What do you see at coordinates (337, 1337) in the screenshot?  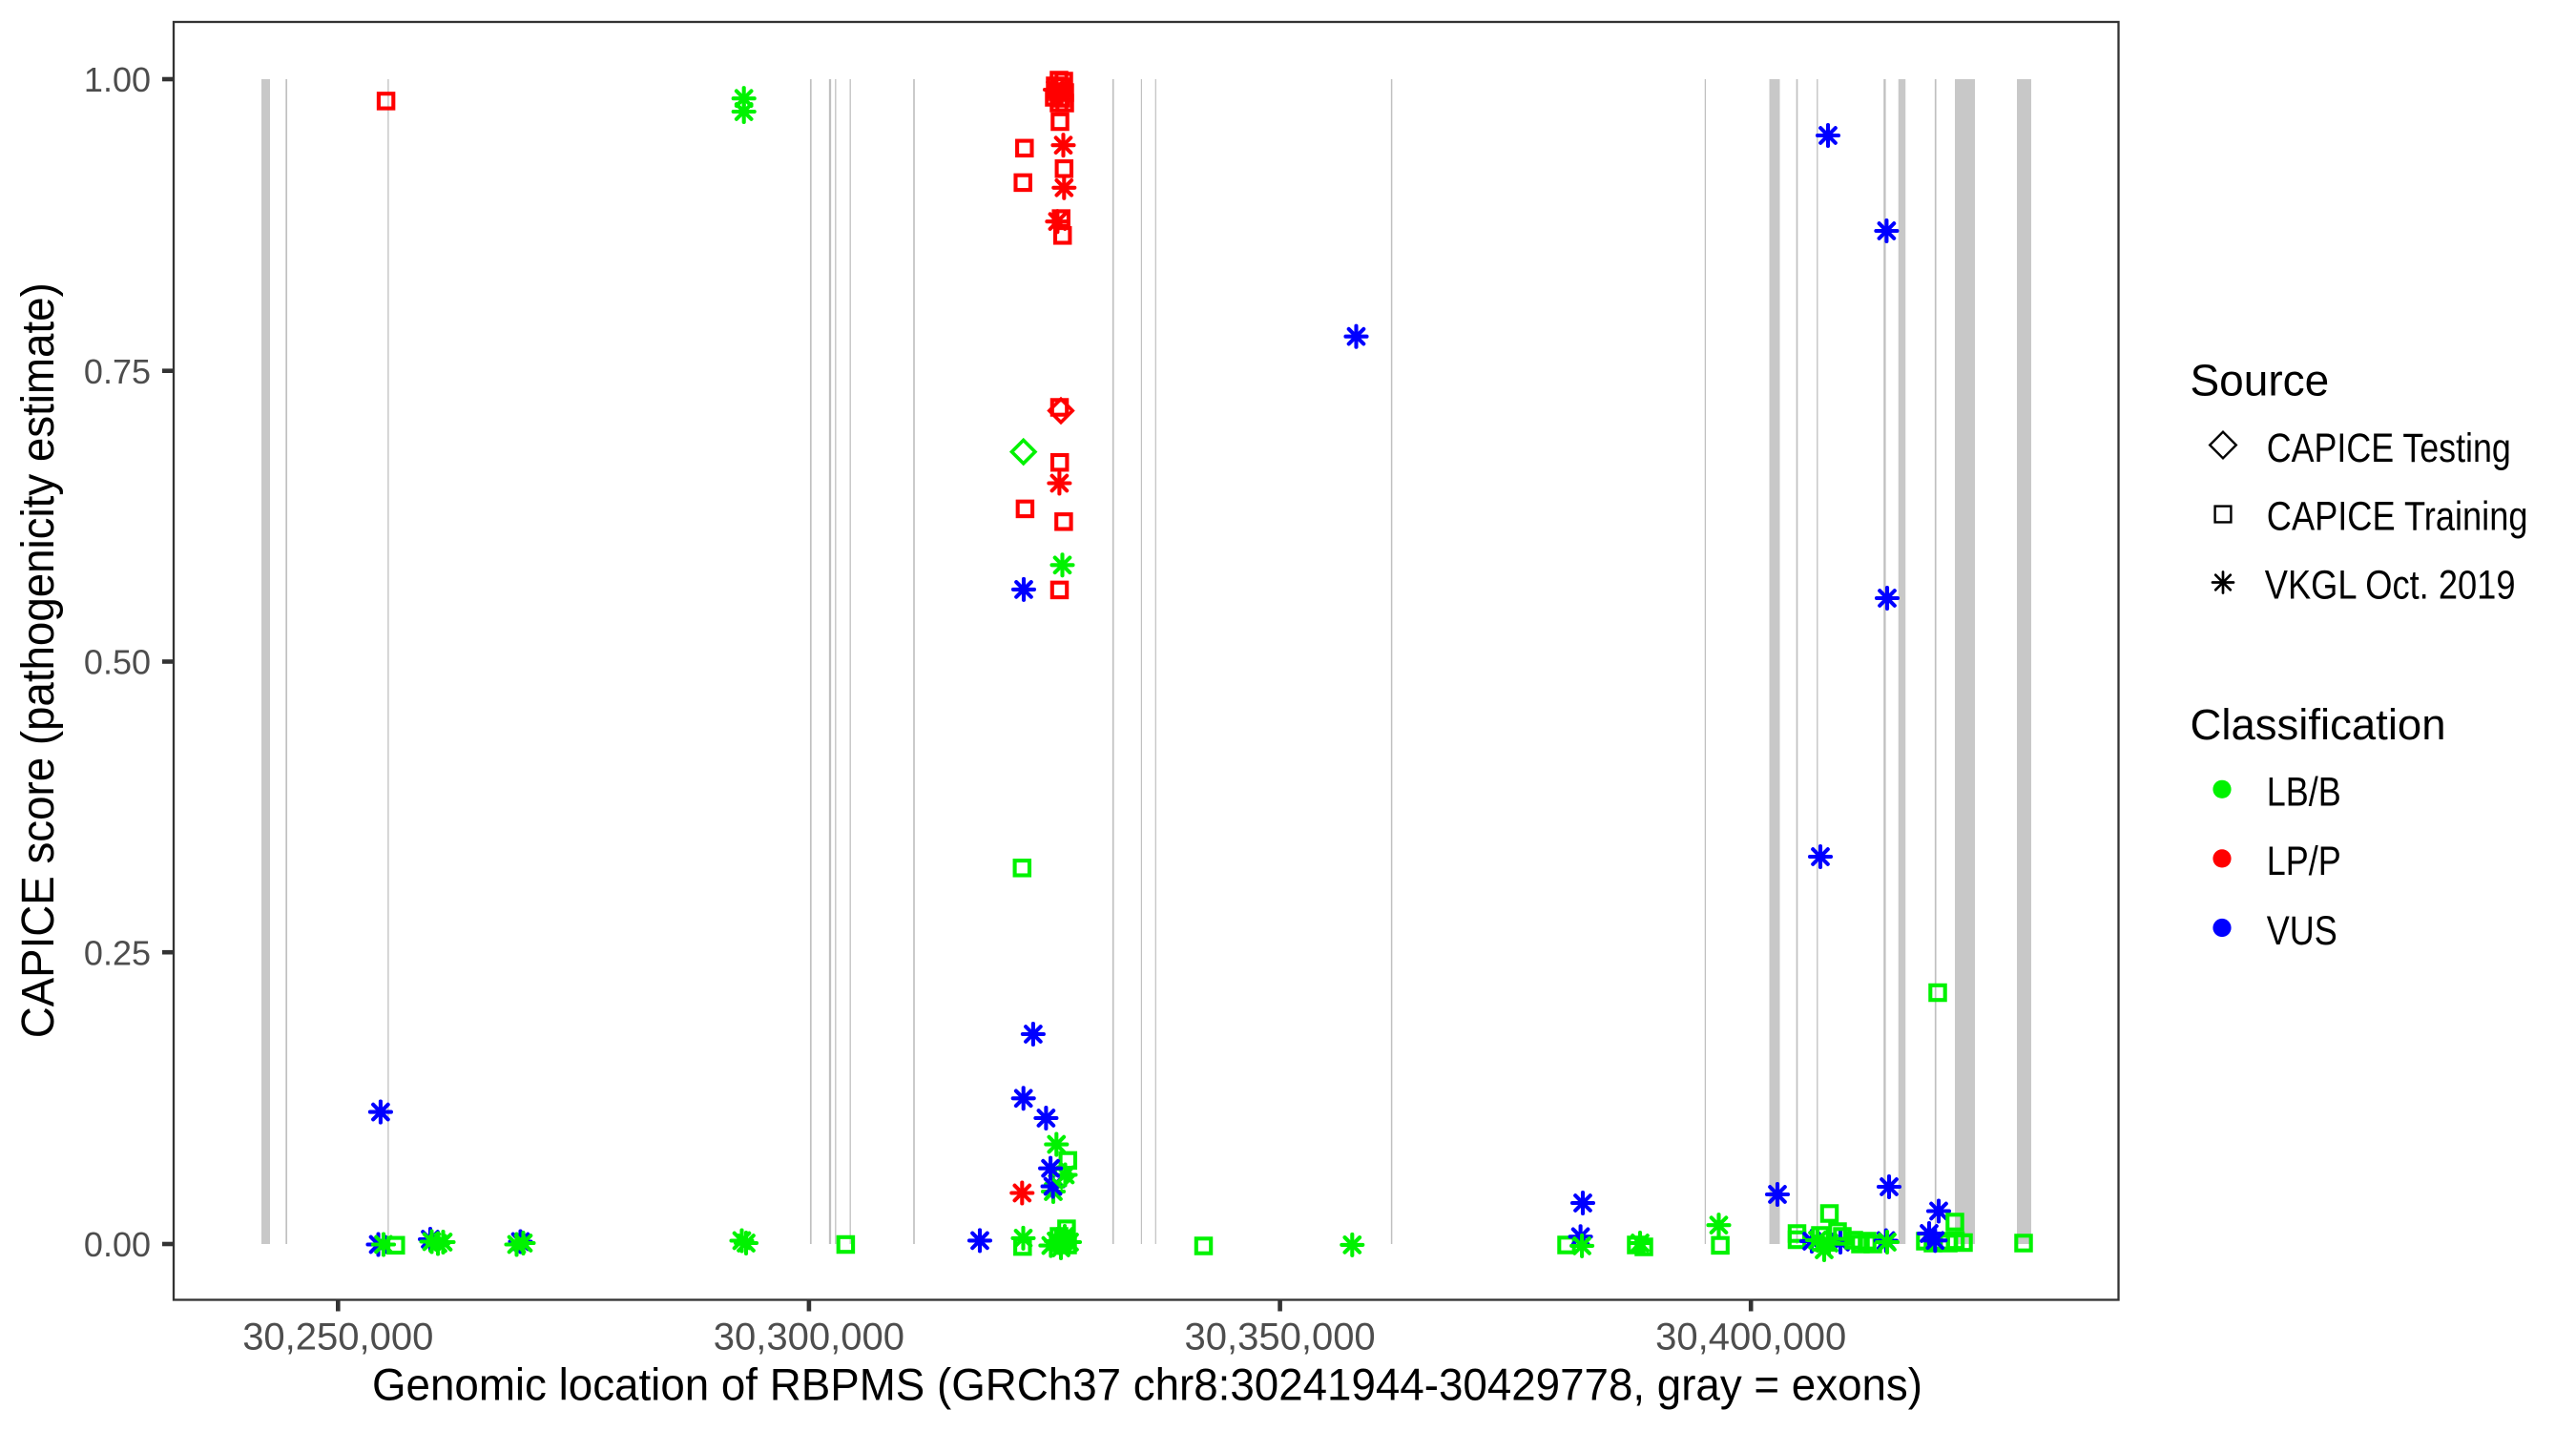 I see `svg-text: 30,250,000` at bounding box center [337, 1337].